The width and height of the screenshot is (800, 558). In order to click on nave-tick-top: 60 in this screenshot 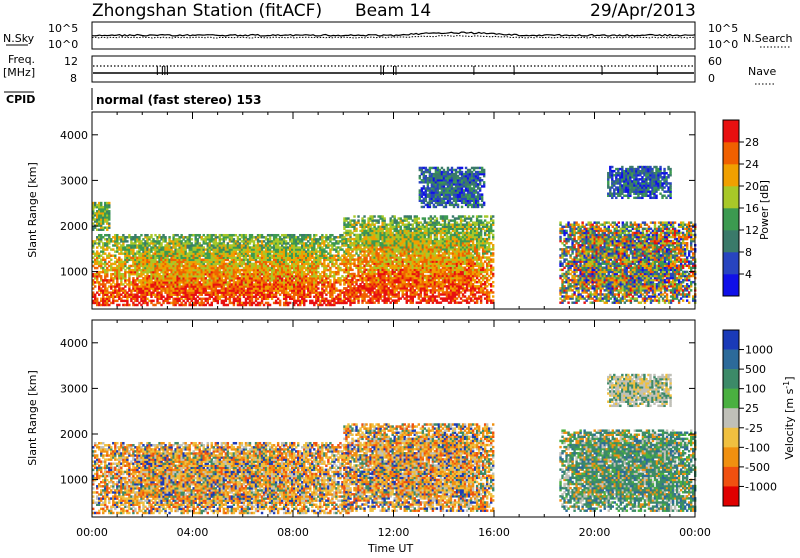, I will do `click(715, 61)`.